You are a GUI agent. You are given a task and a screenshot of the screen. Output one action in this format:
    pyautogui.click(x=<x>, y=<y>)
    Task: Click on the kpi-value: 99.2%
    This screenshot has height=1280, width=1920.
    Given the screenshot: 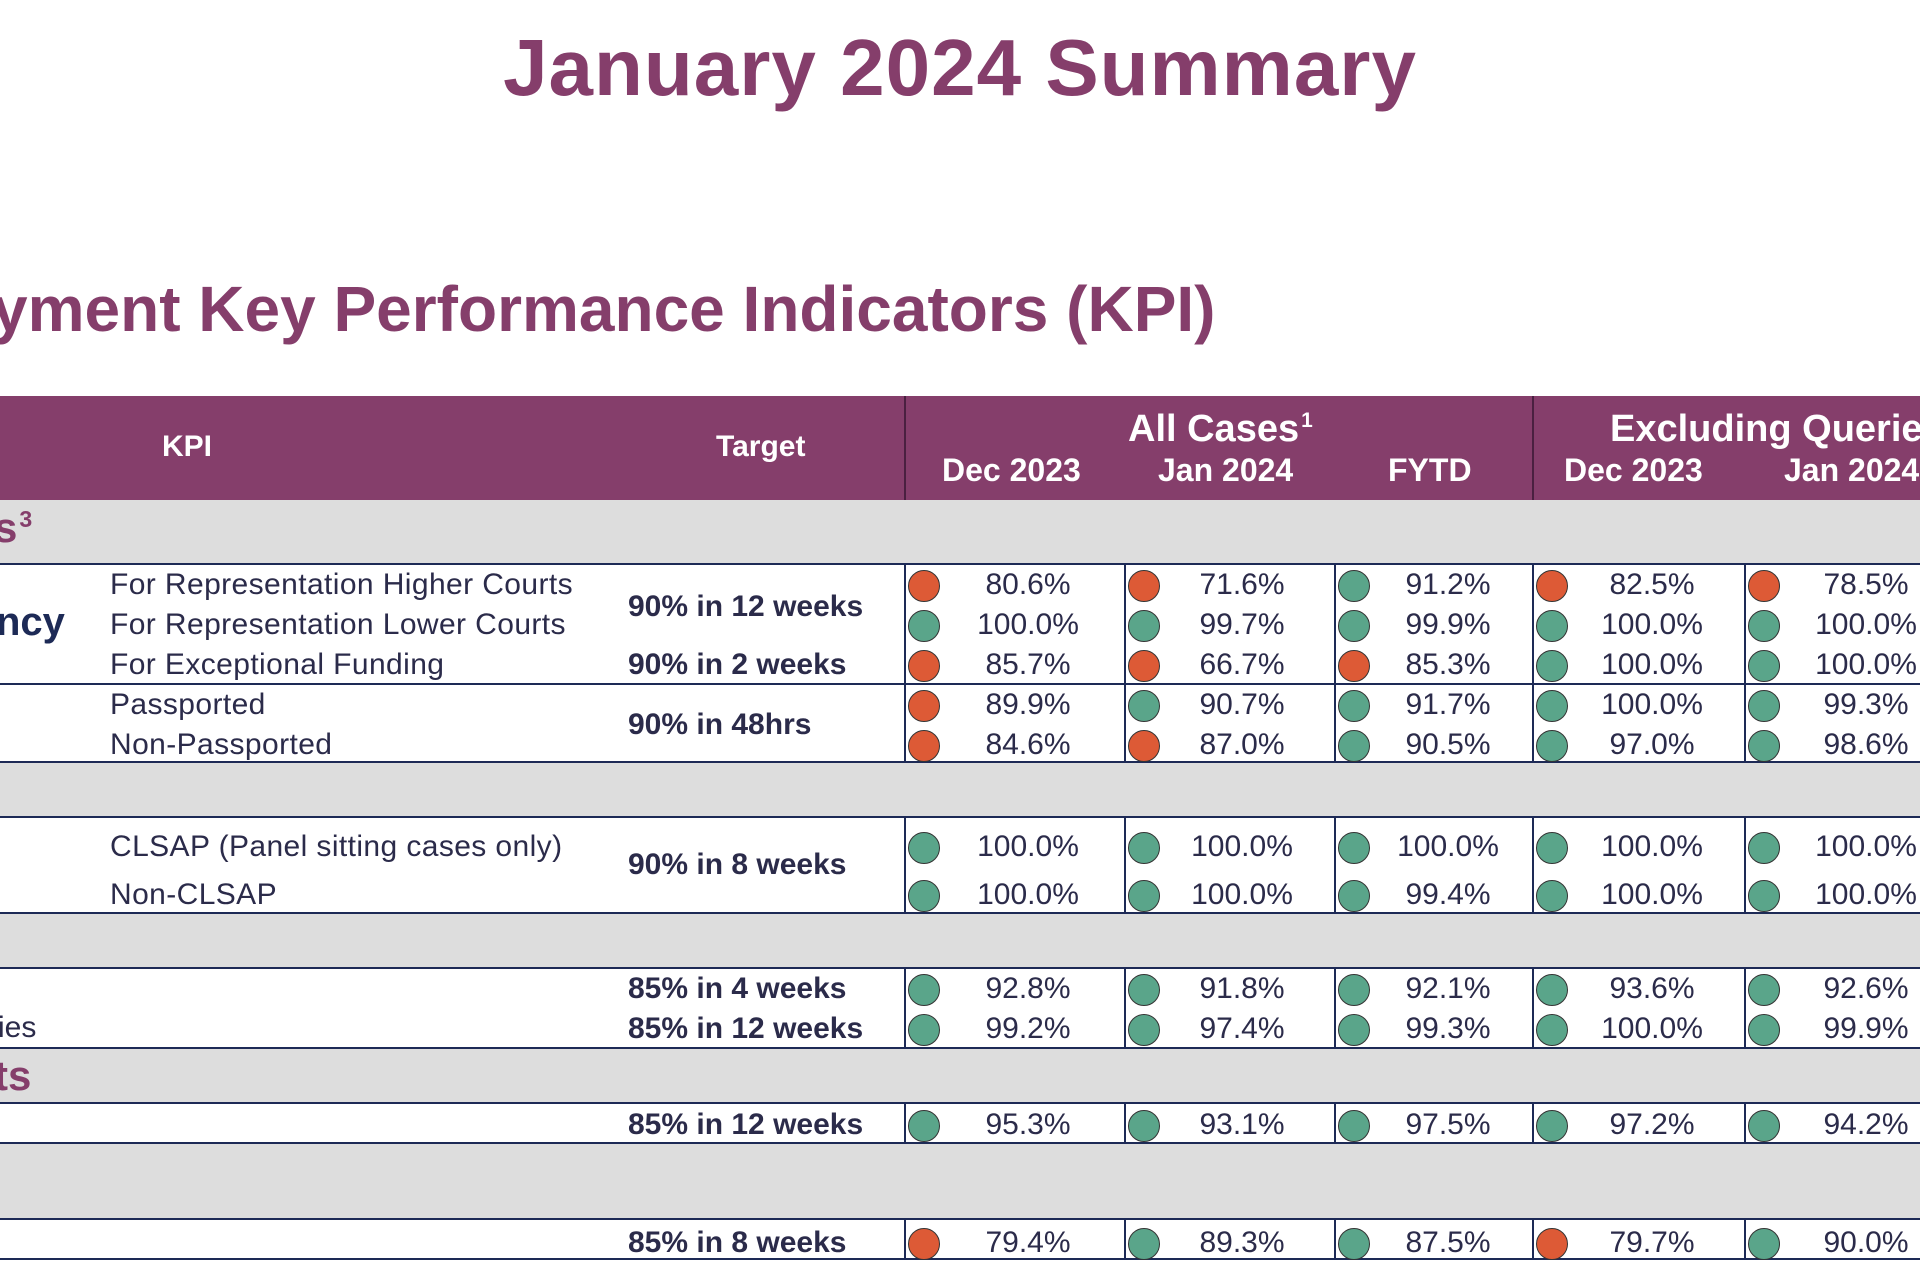 What is the action you would take?
    pyautogui.click(x=1028, y=1028)
    